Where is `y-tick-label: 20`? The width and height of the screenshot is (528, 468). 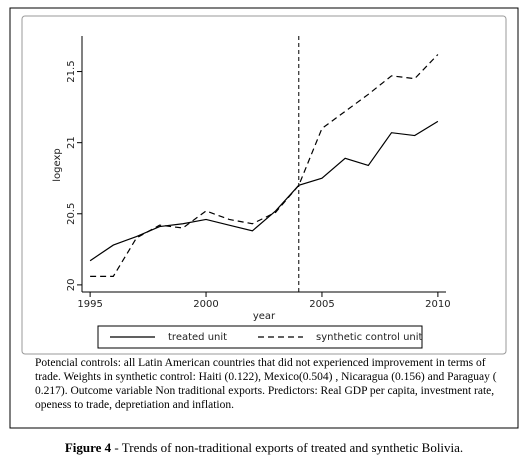 y-tick-label: 20 is located at coordinates (71, 285).